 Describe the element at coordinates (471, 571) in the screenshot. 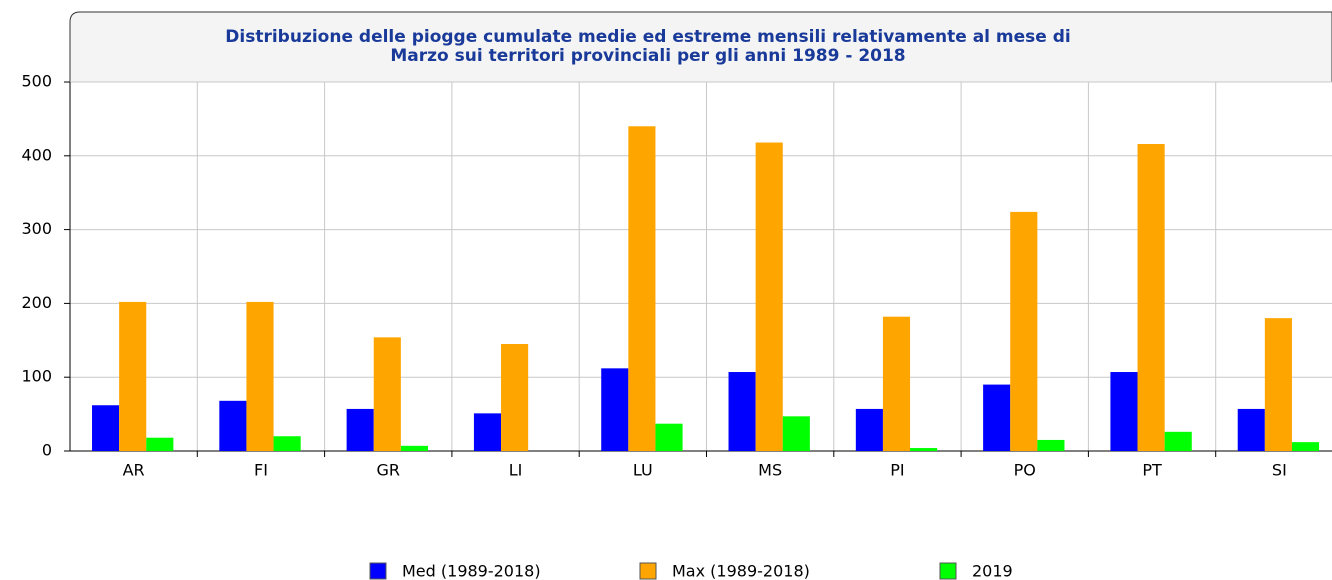

I see `legend-label: Med (1989-2018)` at that location.